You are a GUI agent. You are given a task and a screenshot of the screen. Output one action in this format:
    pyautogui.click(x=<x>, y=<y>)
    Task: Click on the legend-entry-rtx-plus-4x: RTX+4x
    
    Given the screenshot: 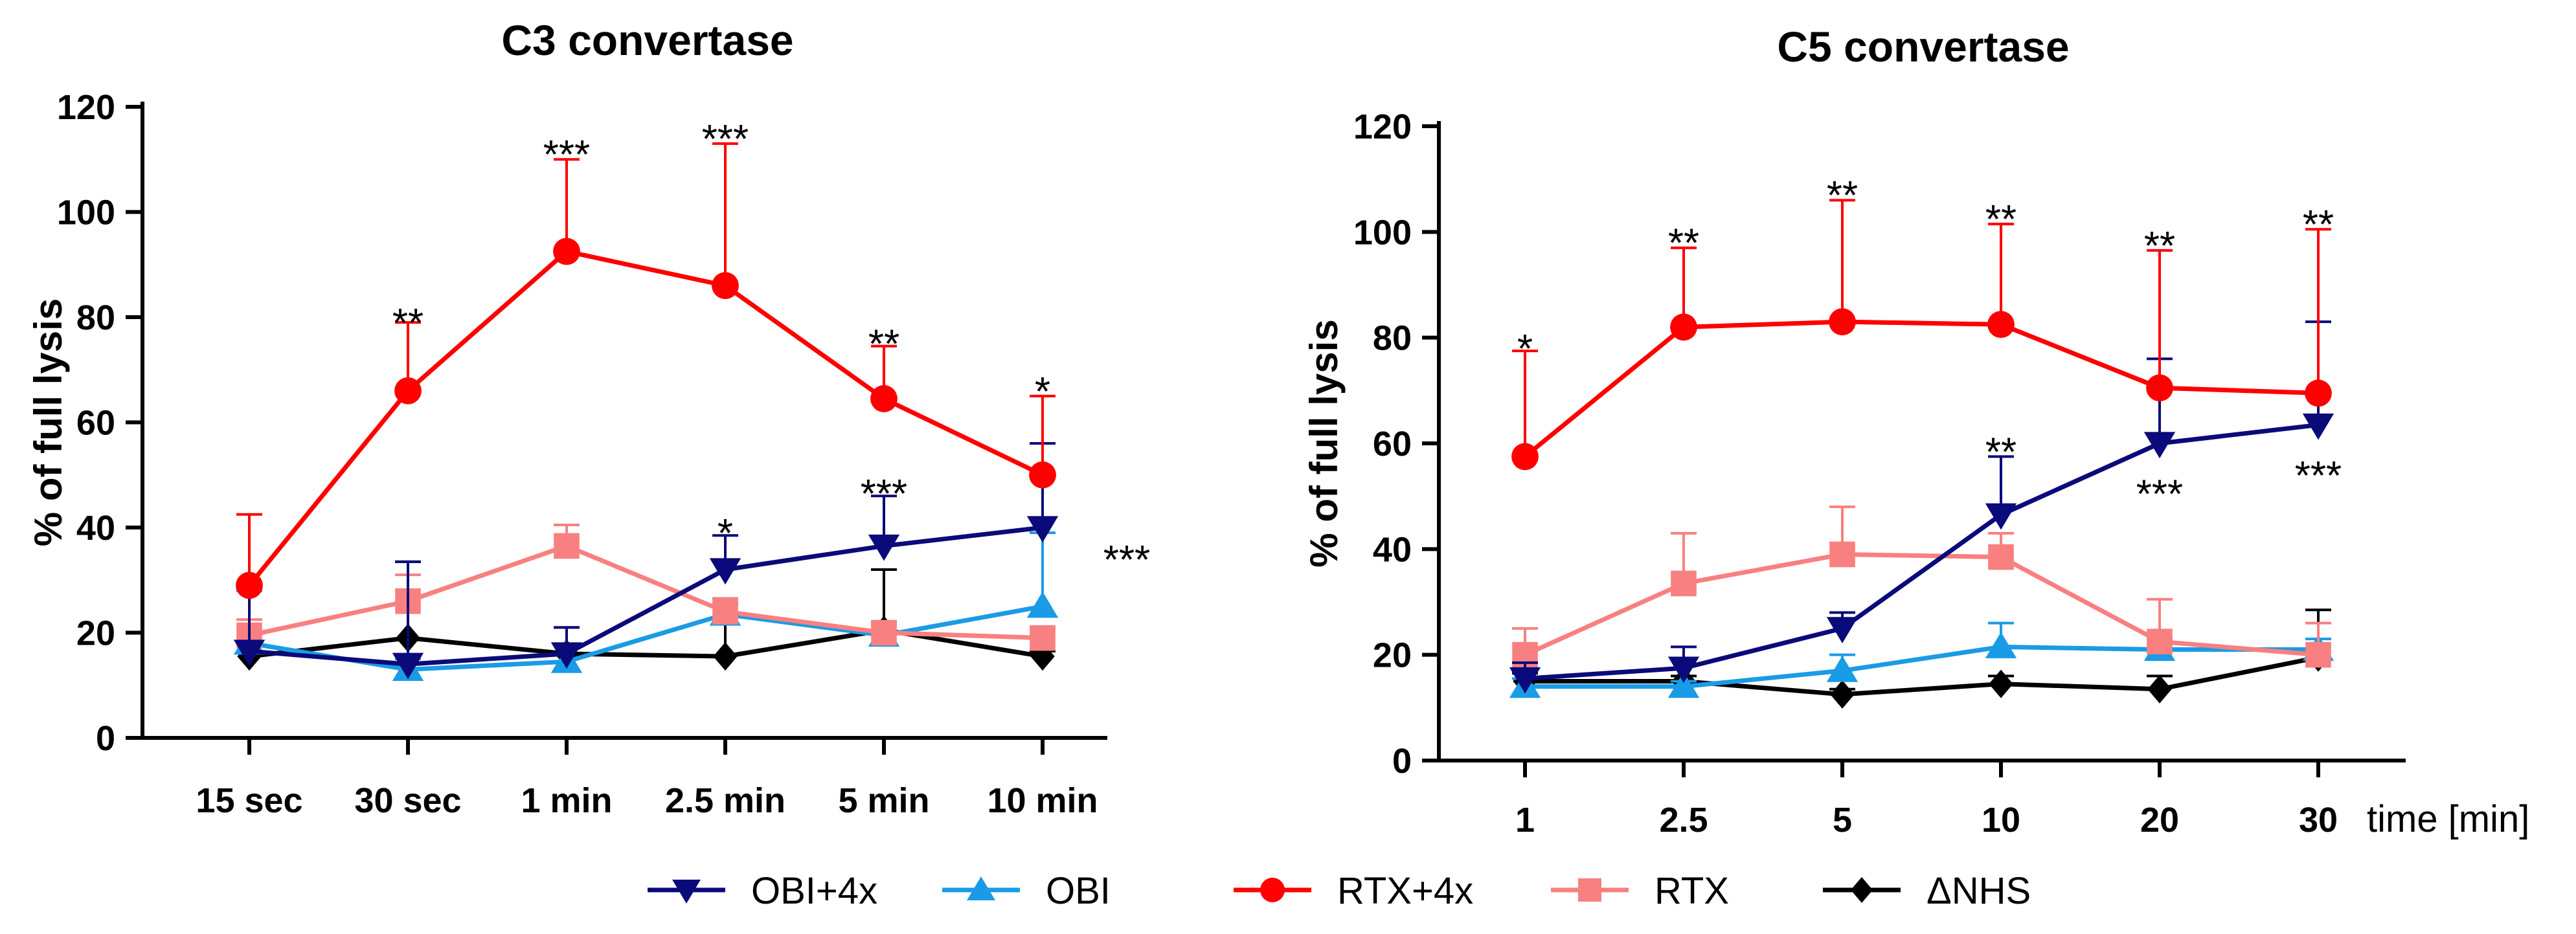 What is the action you would take?
    pyautogui.click(x=1353, y=891)
    